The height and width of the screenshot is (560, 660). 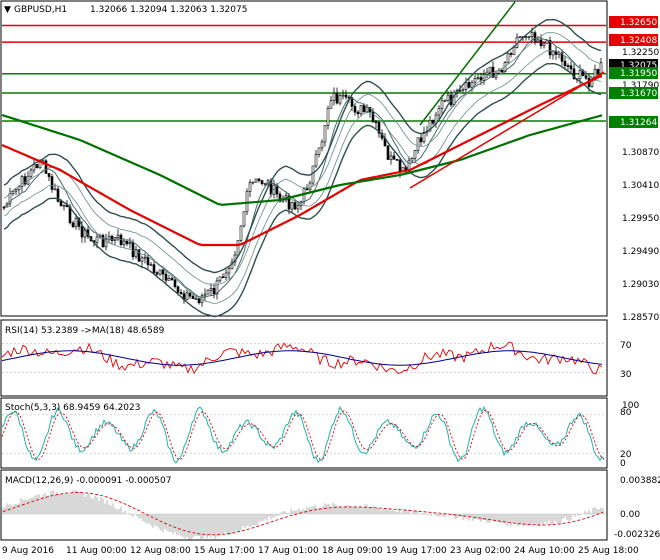 What do you see at coordinates (96, 551) in the screenshot?
I see `time-label: 11 Aug 00:00` at bounding box center [96, 551].